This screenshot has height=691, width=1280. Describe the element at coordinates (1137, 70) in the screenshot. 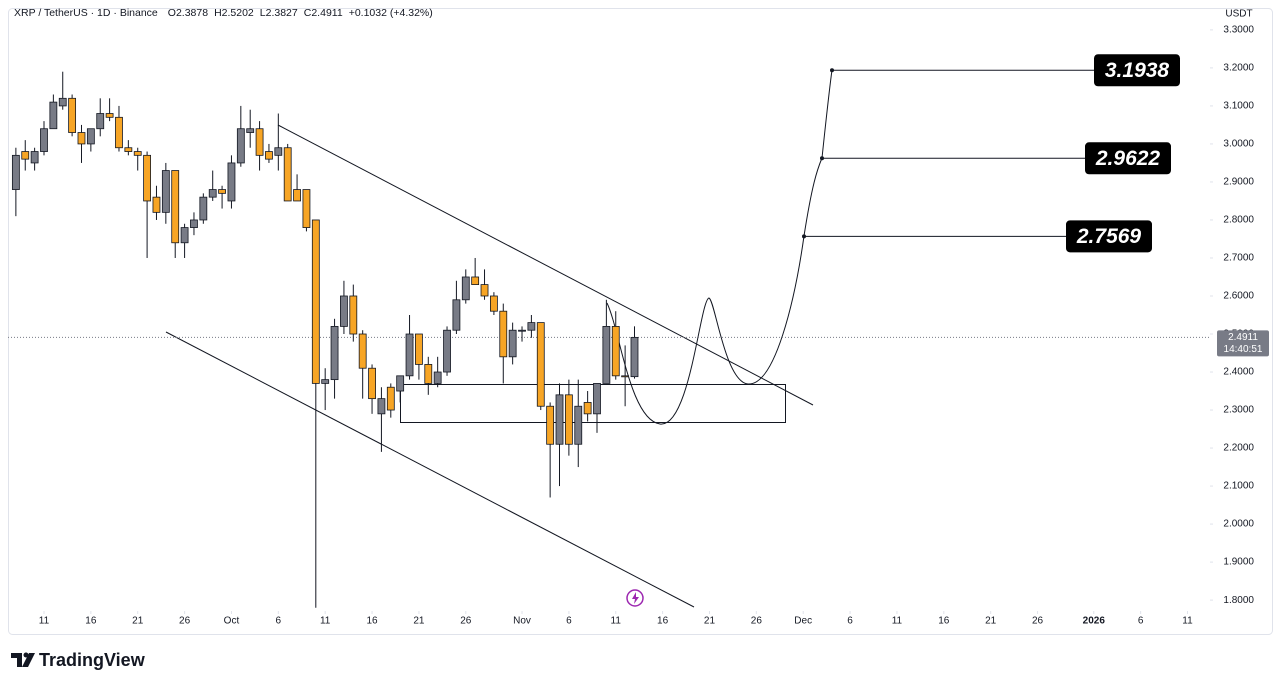

I see `target-label: 3.1938` at that location.